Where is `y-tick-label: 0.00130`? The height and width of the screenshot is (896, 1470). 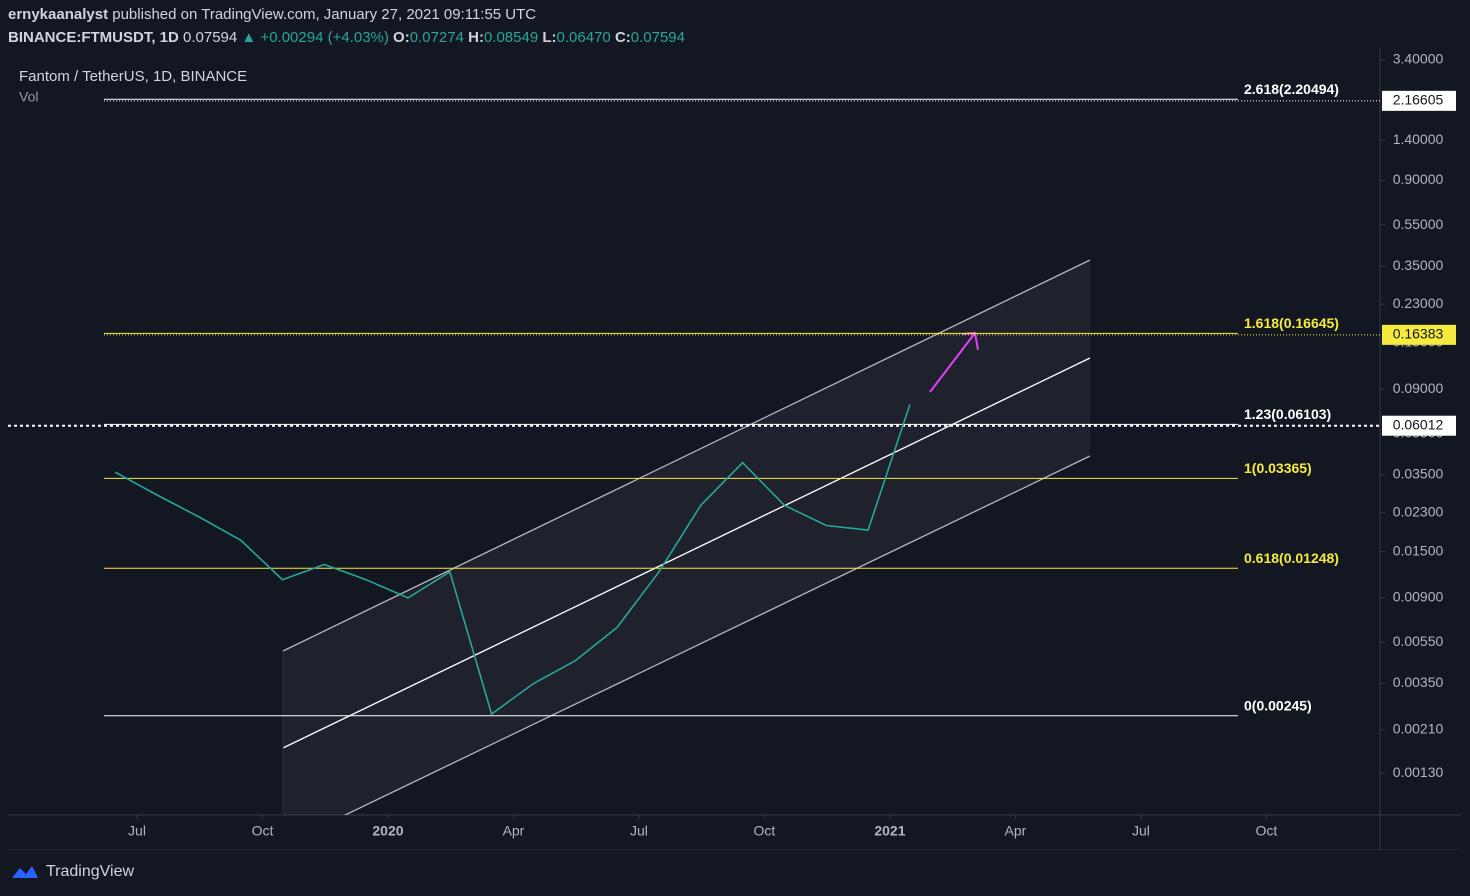
y-tick-label: 0.00130 is located at coordinates (1418, 772).